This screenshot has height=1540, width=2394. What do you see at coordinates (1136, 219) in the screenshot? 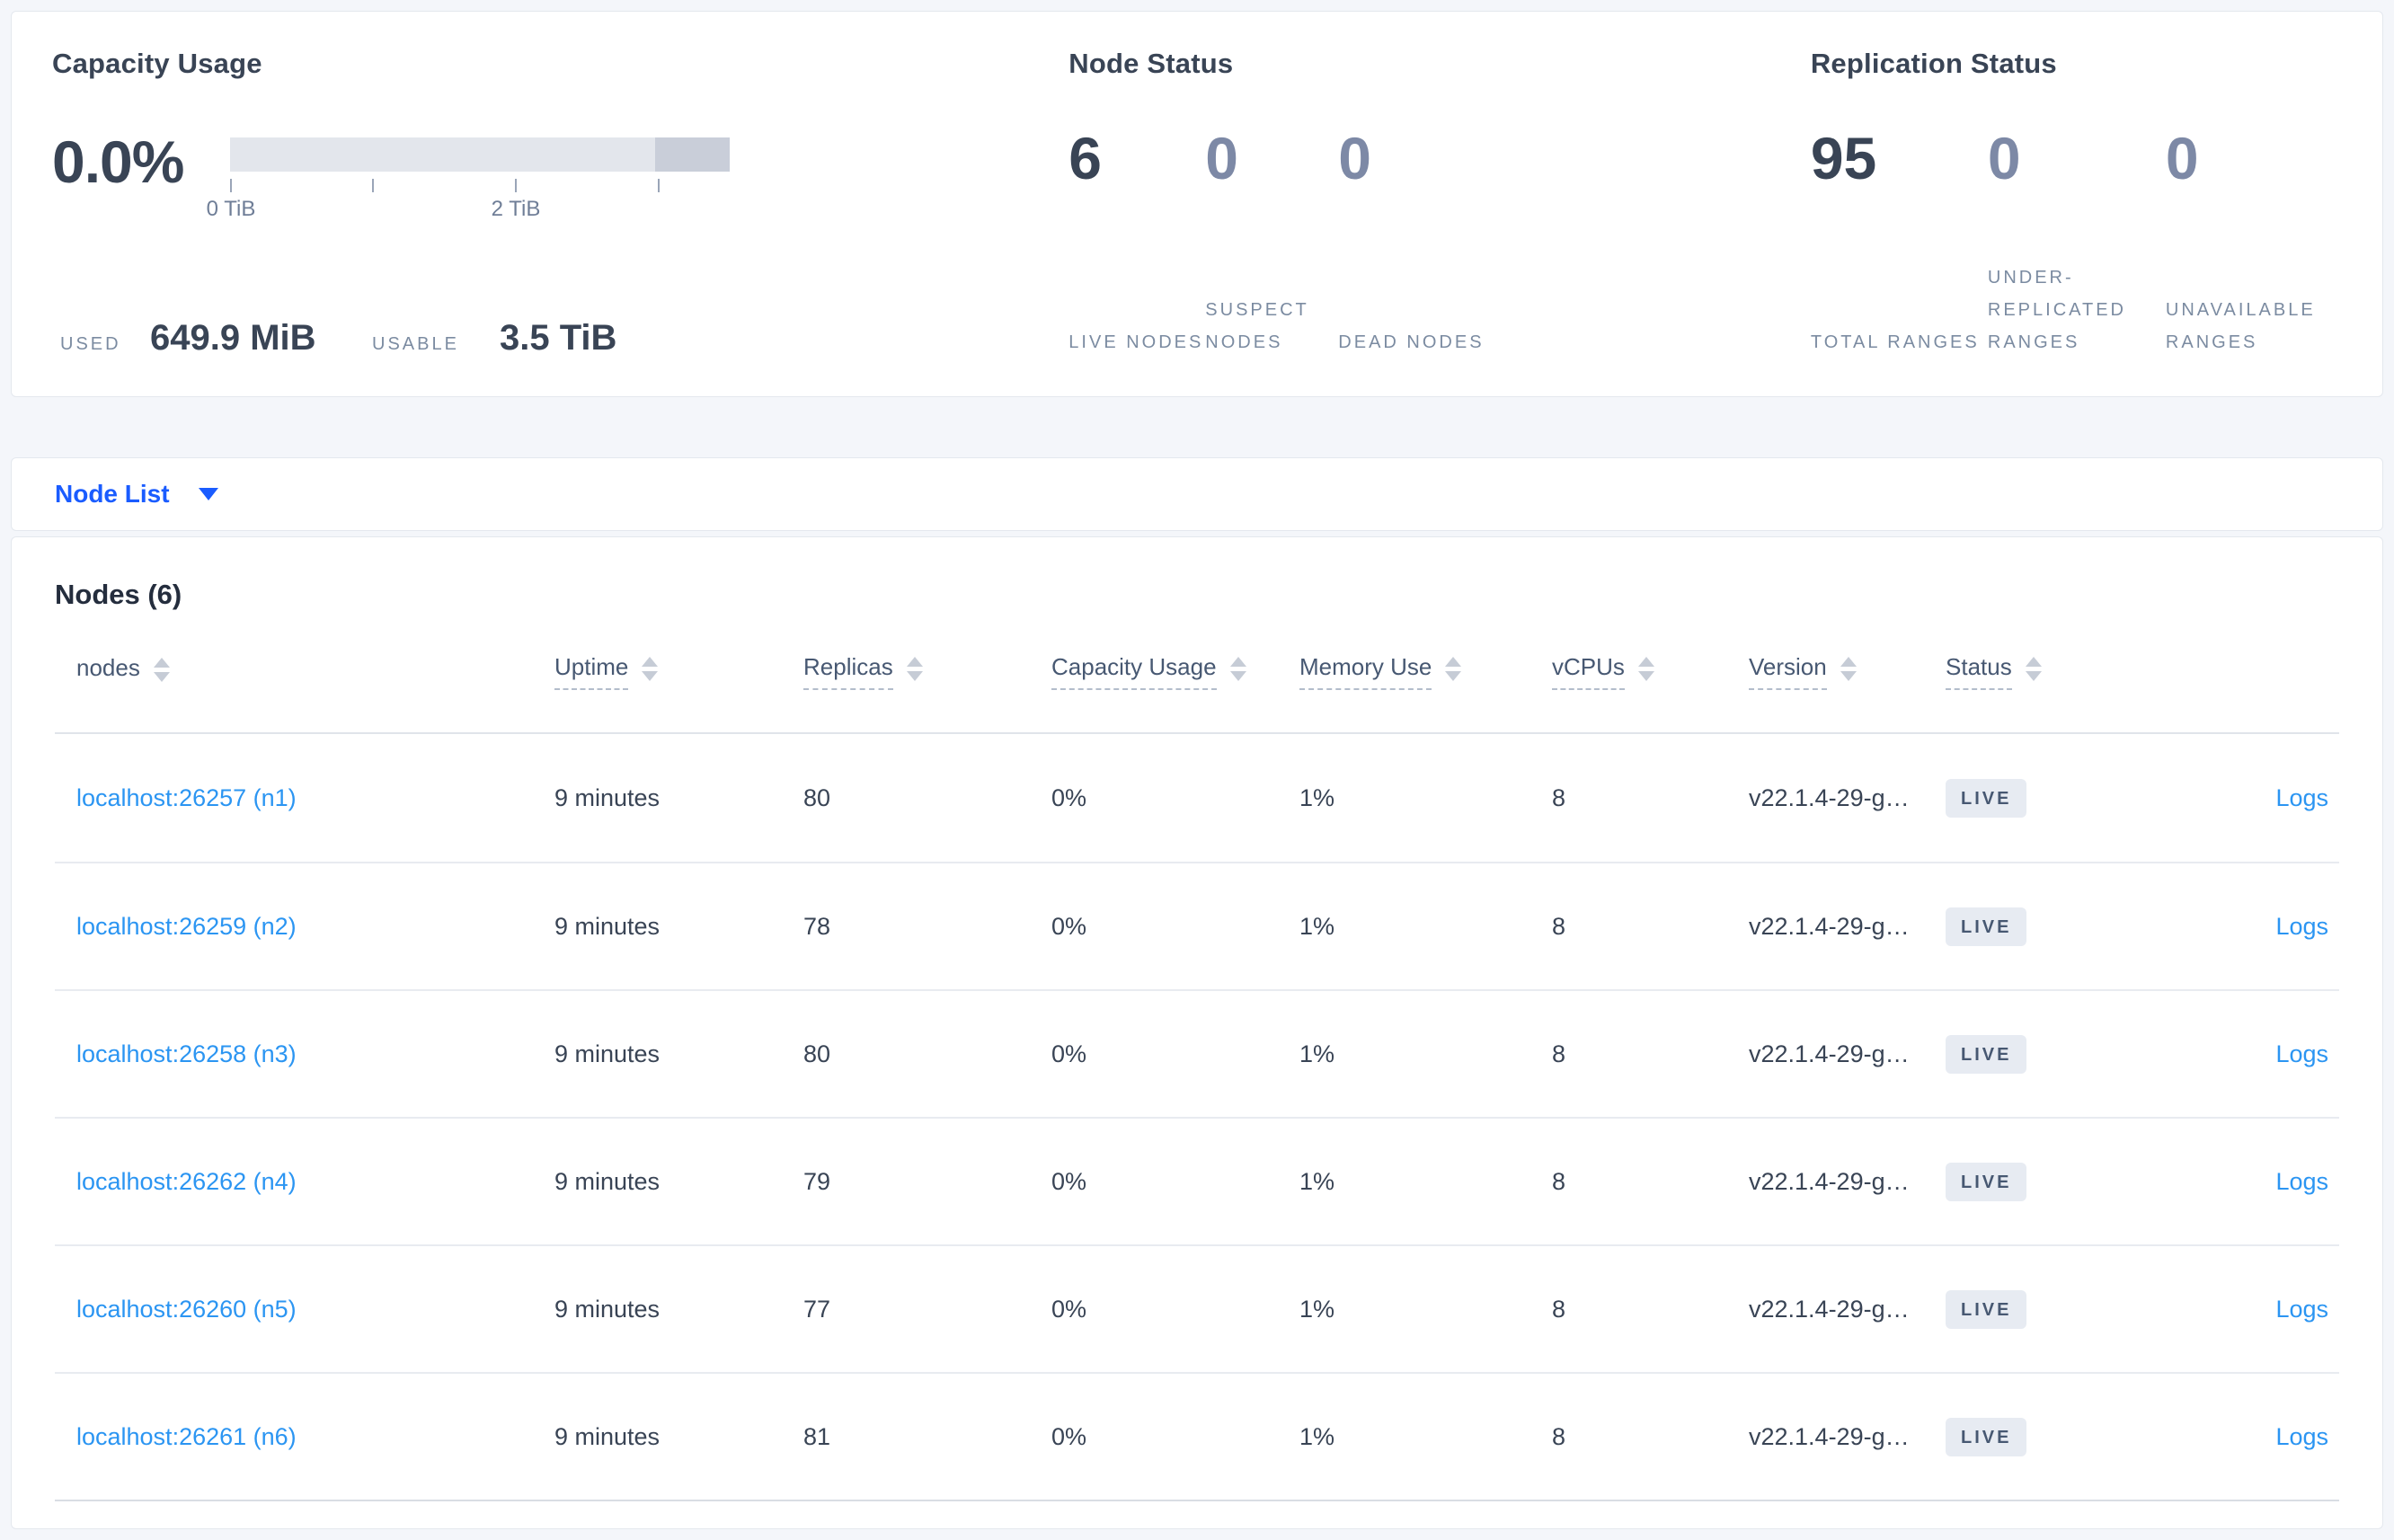
I see `live-nodes-stat: 6 LIVE NODES` at bounding box center [1136, 219].